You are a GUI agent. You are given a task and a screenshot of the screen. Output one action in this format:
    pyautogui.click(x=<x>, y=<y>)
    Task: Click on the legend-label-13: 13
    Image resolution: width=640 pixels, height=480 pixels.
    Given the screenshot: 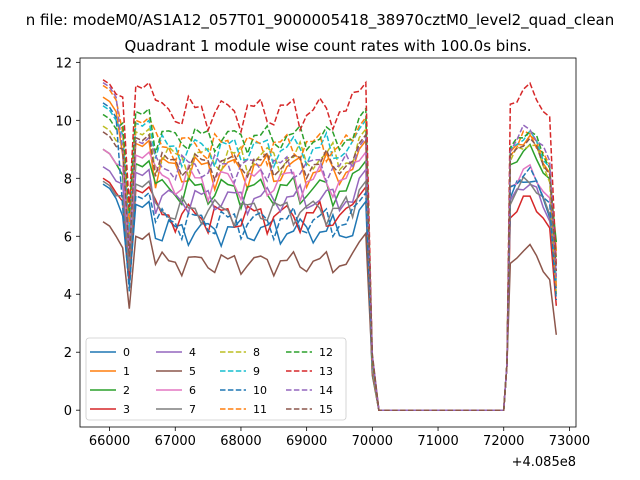 What is the action you would take?
    pyautogui.click(x=326, y=371)
    